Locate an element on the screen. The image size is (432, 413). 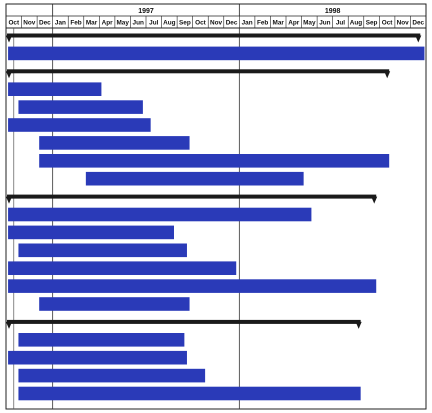
year-label: 1997 is located at coordinates (146, 11).